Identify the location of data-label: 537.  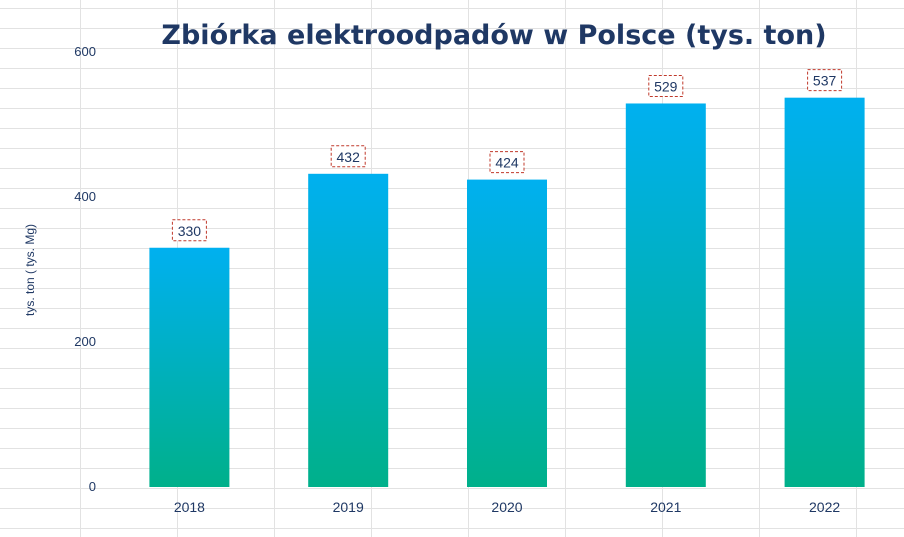
(825, 81).